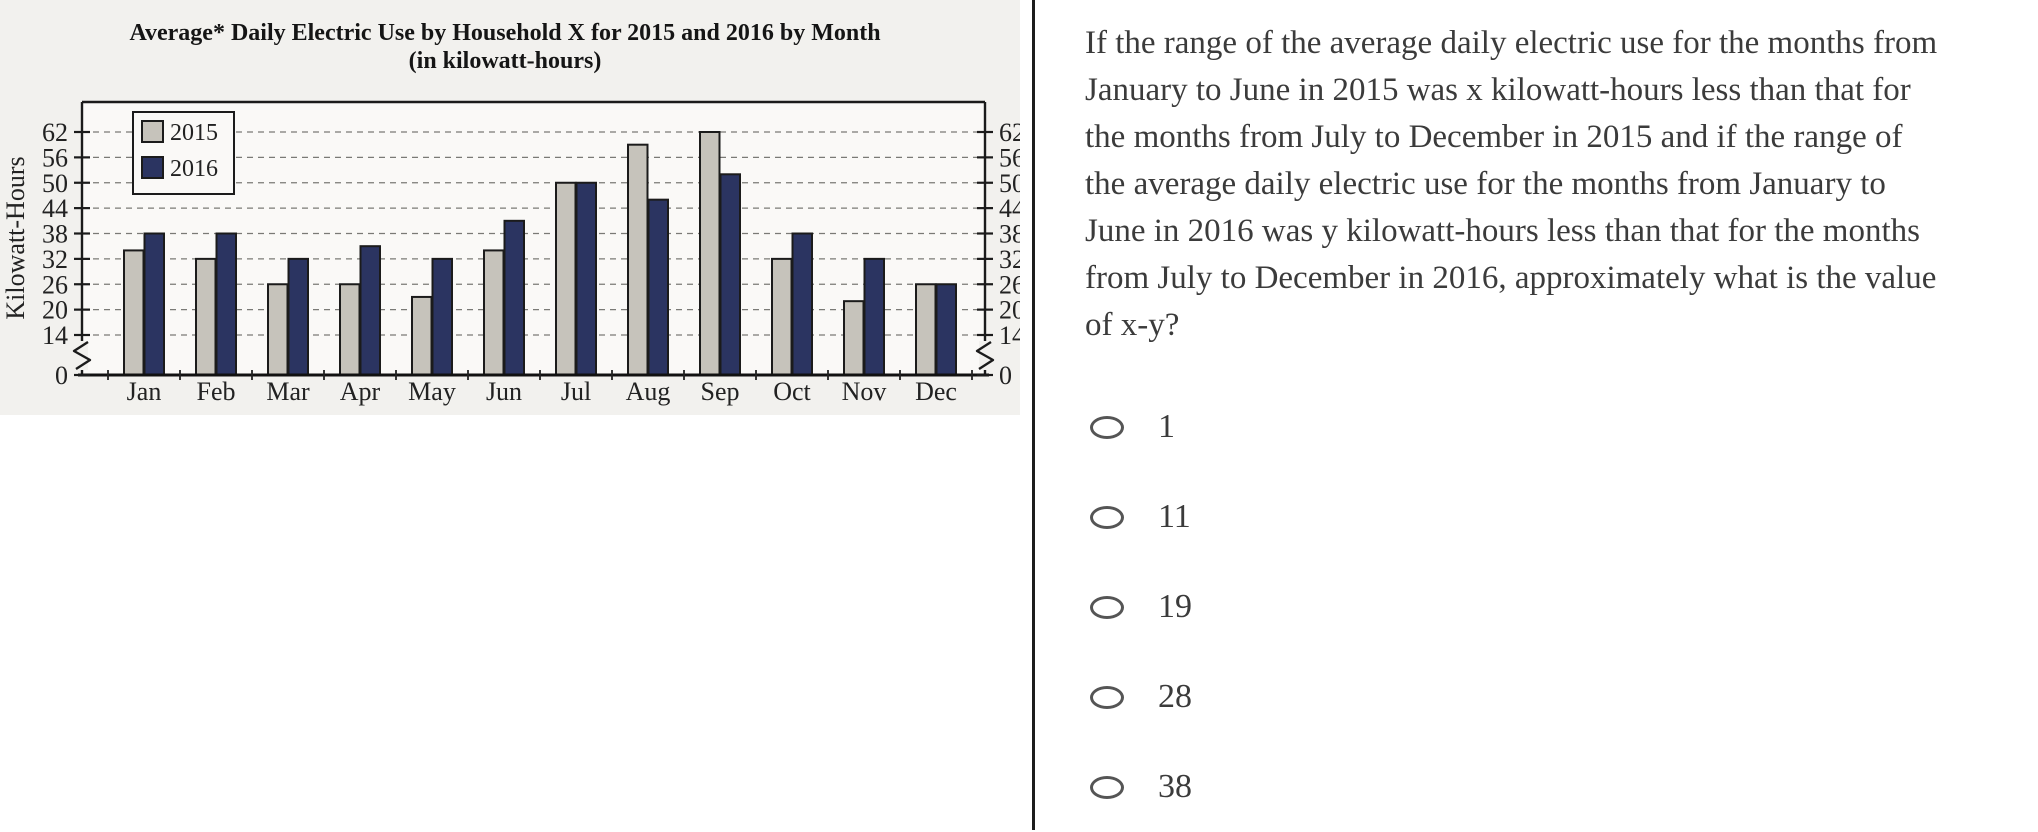 The height and width of the screenshot is (832, 2038). I want to click on legend-swatch-2015, so click(152, 131).